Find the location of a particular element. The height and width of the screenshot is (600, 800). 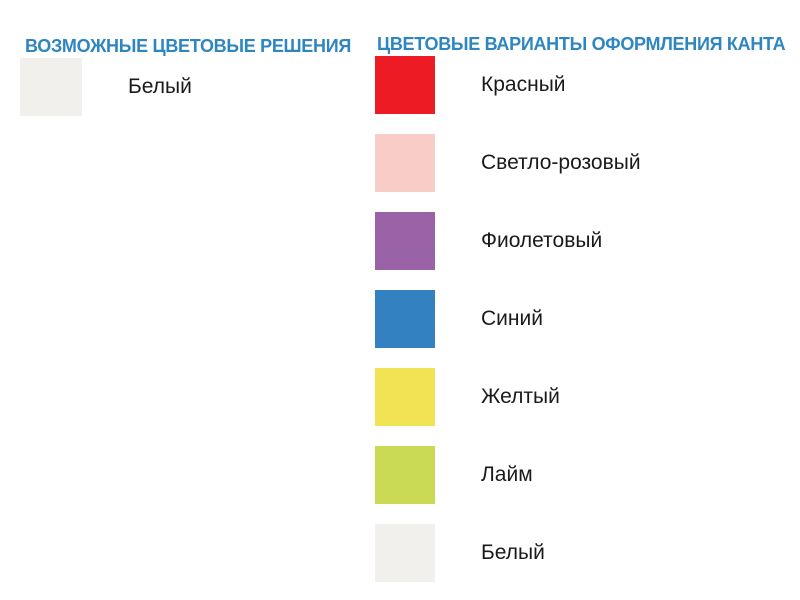

left-color-list: Белый is located at coordinates (106, 87).